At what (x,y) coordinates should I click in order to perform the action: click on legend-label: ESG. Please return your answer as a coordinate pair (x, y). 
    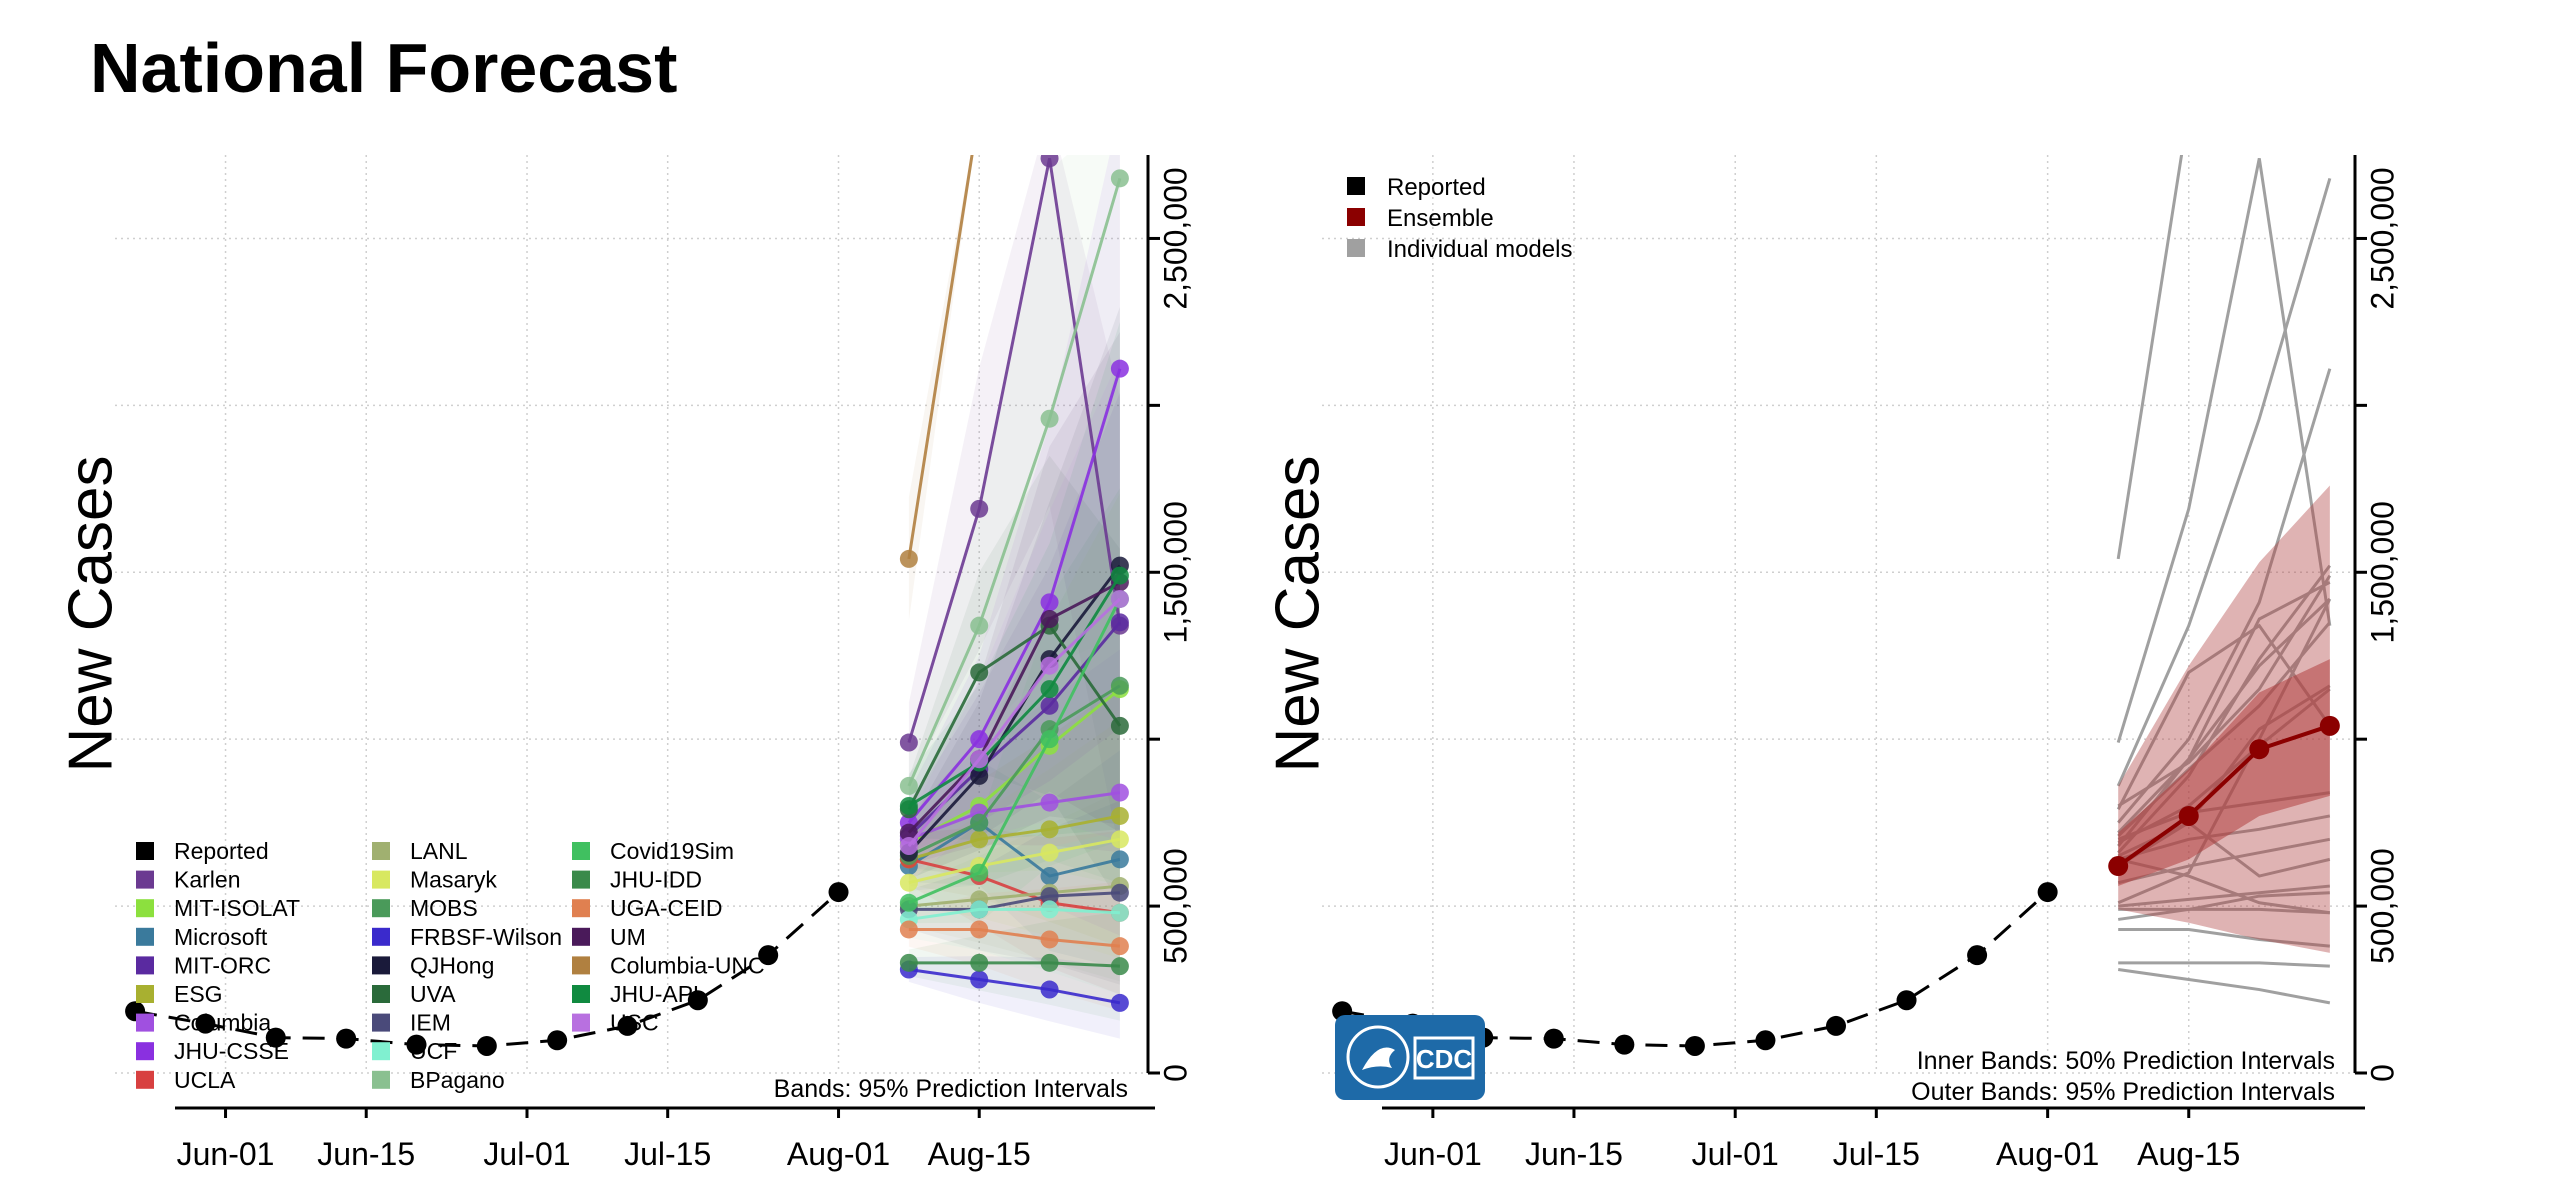
    Looking at the image, I should click on (198, 994).